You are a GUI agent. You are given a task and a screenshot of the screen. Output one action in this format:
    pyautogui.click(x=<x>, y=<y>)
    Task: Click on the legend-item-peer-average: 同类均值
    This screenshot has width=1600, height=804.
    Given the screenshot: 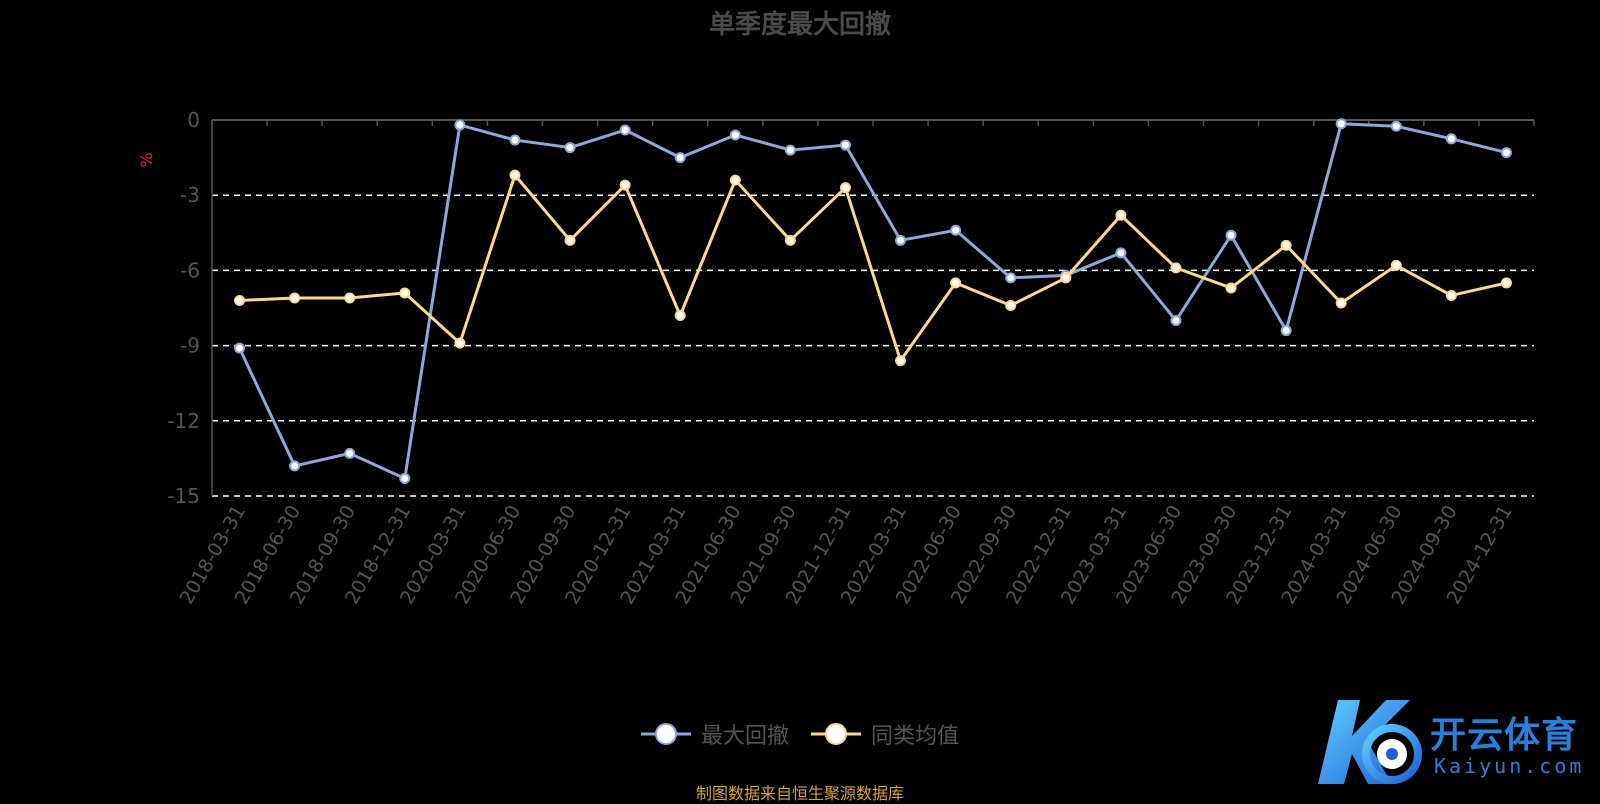 What is the action you would take?
    pyautogui.click(x=885, y=734)
    